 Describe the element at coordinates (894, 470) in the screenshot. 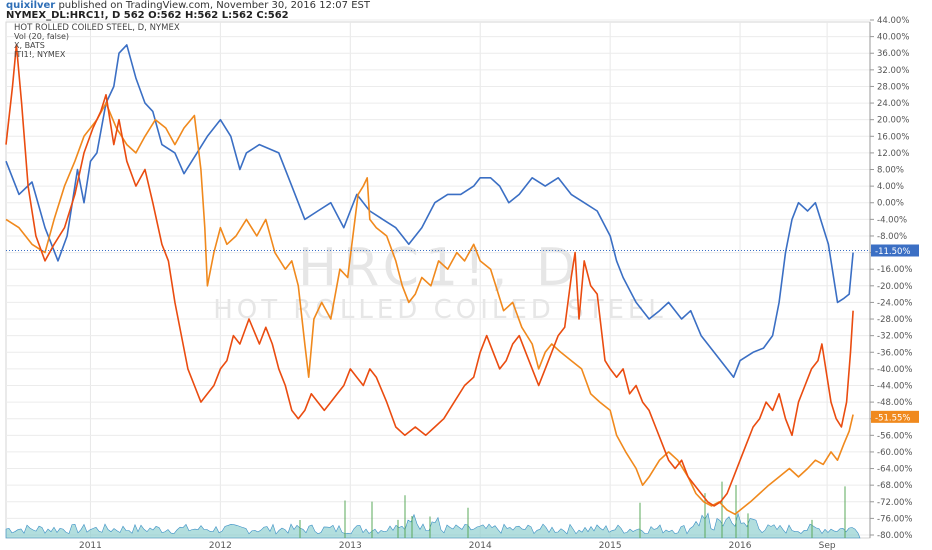

I see `y-tick-label: -64.00%` at that location.